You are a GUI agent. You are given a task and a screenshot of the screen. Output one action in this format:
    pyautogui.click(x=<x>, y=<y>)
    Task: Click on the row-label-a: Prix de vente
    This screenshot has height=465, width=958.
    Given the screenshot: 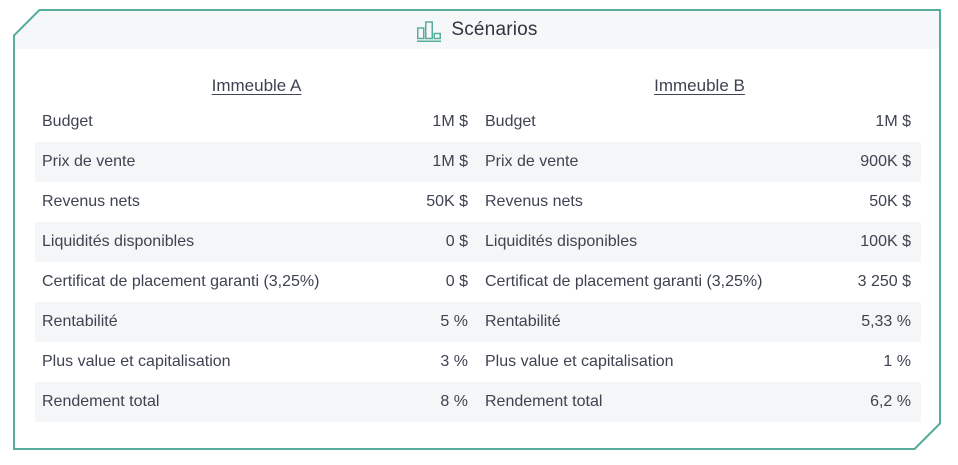 What is the action you would take?
    pyautogui.click(x=89, y=161)
    